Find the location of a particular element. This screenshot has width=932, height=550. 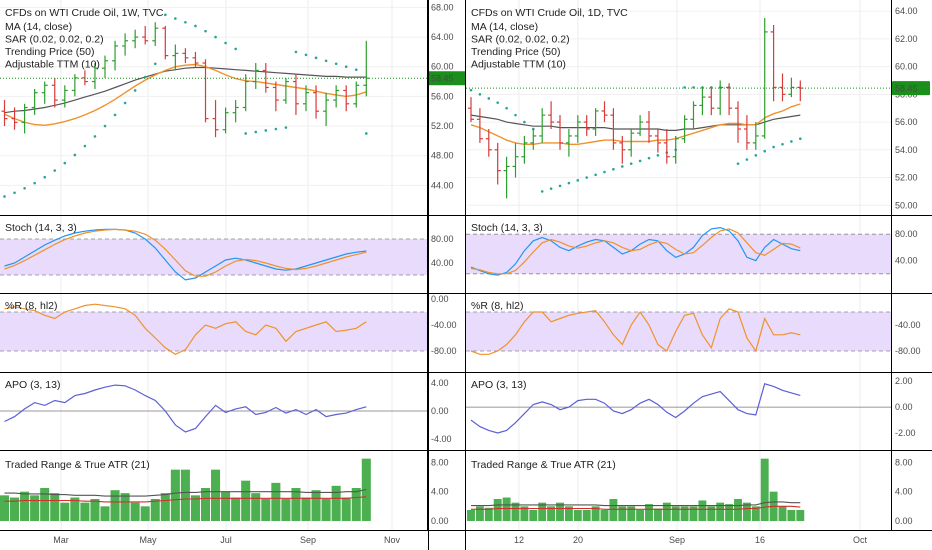

price-tick-label: 54.00 is located at coordinates (906, 150).